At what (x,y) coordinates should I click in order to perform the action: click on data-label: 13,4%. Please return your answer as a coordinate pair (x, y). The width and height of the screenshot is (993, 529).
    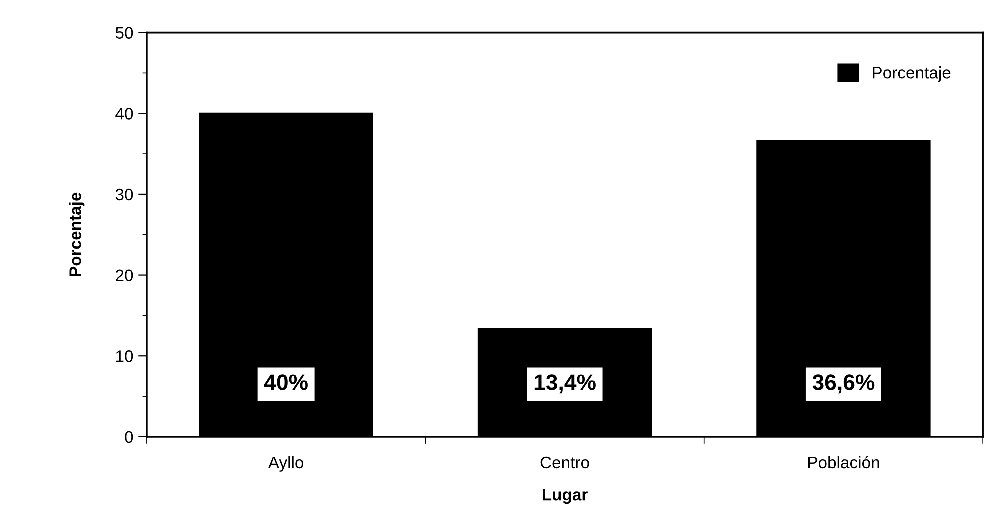
    Looking at the image, I should click on (565, 384).